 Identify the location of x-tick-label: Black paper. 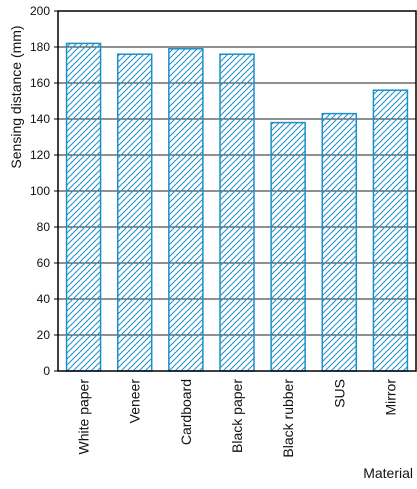
(237, 416).